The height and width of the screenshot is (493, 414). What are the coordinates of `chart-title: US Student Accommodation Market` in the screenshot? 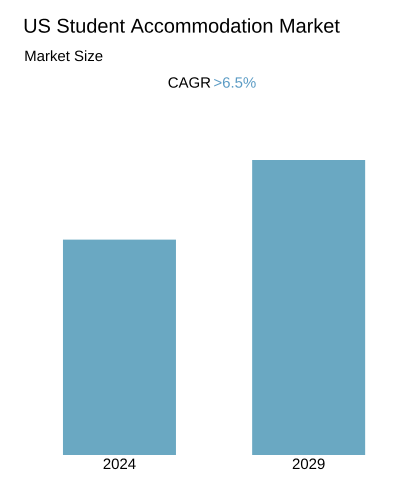 It's located at (182, 25).